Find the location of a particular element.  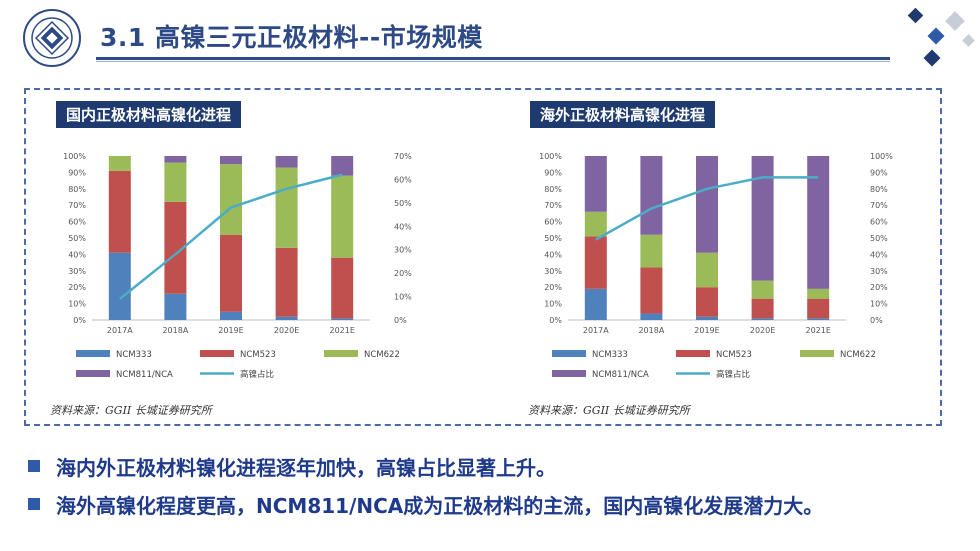

page-title: 3.1 高镍三元正极材料--市场规模 is located at coordinates (291, 37).